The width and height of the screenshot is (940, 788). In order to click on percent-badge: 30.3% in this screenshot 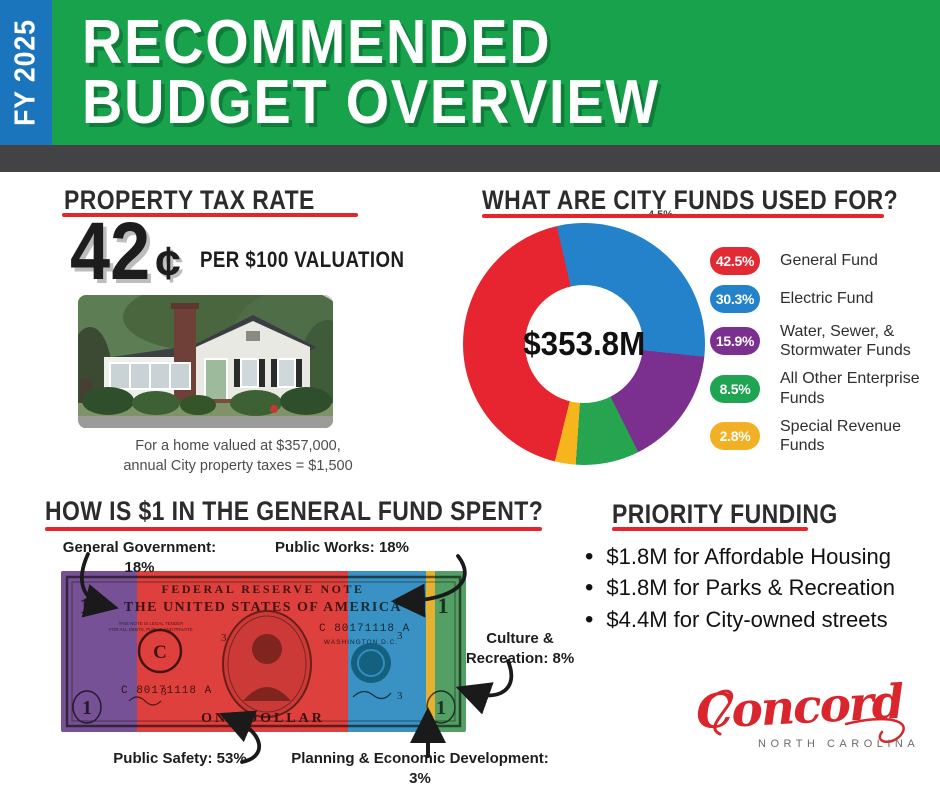, I will do `click(735, 298)`.